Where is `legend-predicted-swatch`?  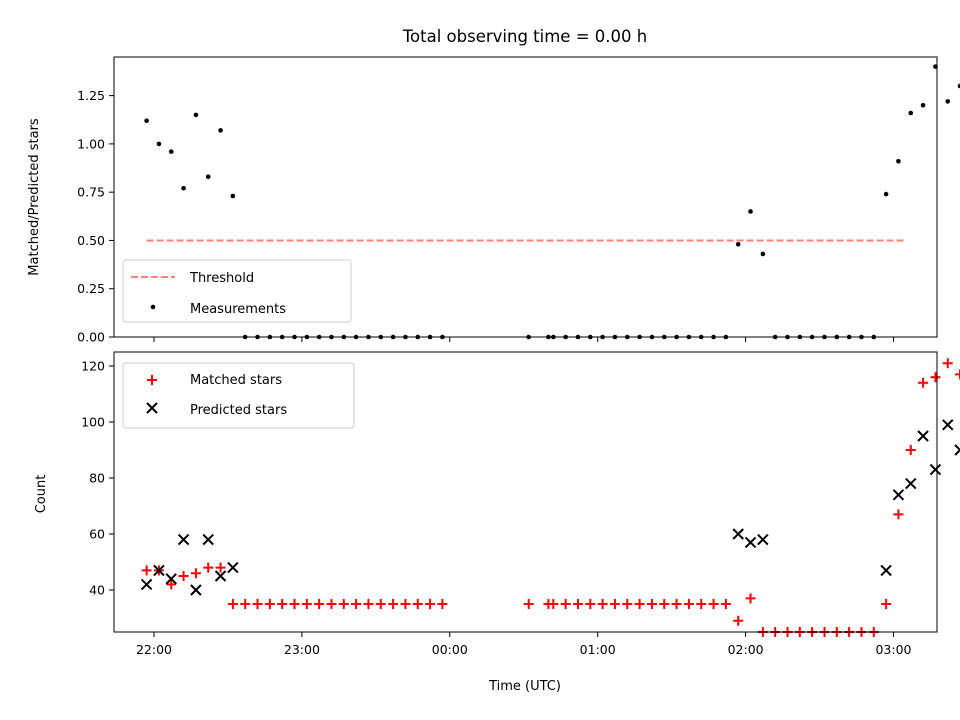
legend-predicted-swatch is located at coordinates (152, 408).